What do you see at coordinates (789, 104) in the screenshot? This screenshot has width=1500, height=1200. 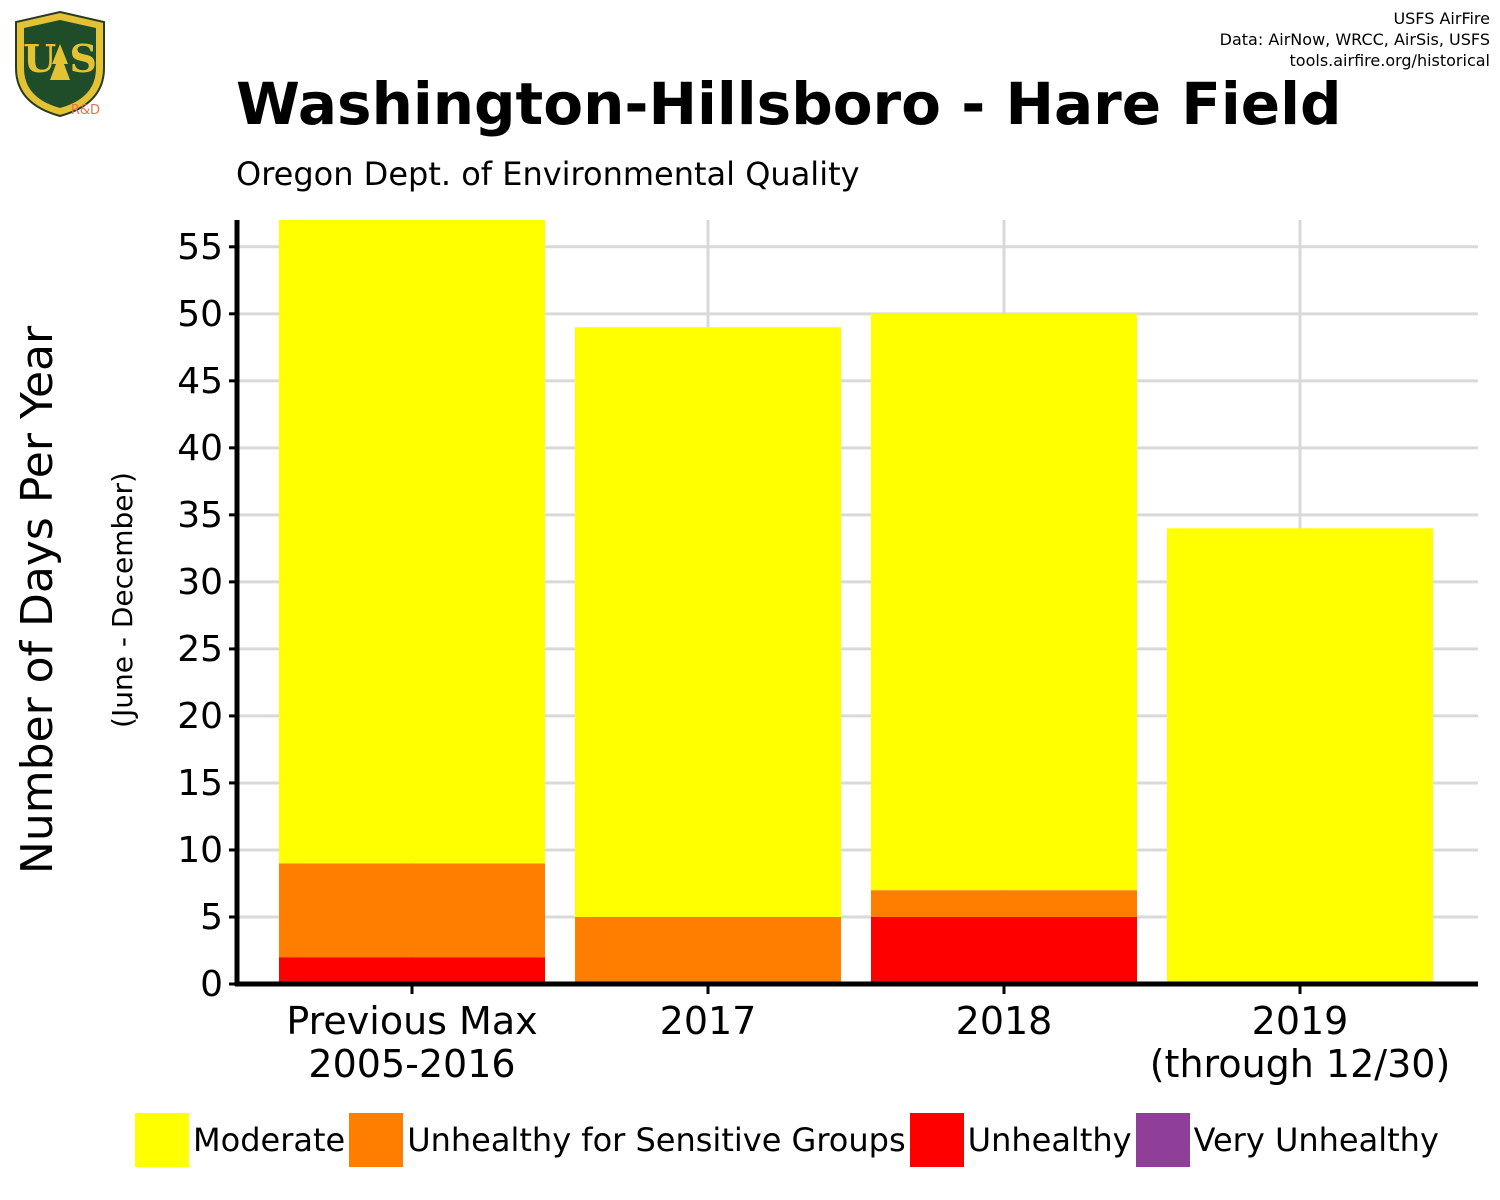 I see `chart-title: Washington-Hillsboro - Hare Field` at bounding box center [789, 104].